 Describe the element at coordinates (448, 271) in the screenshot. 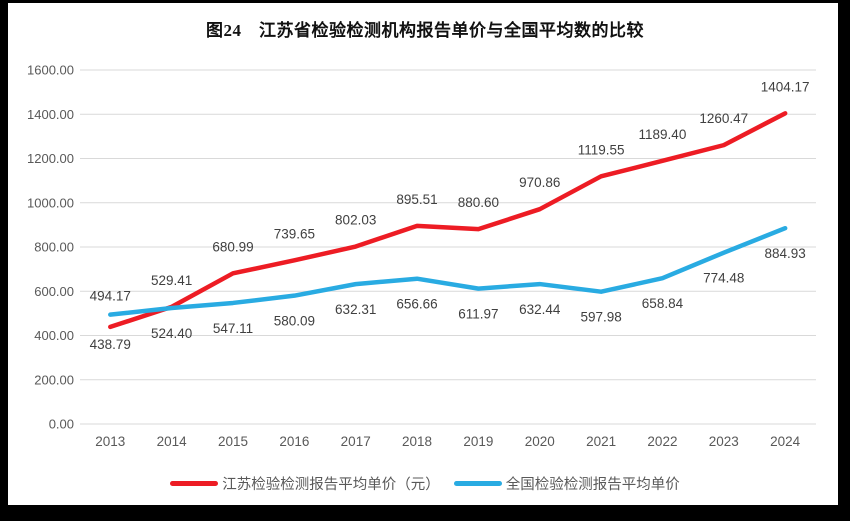

I see `series-line` at that location.